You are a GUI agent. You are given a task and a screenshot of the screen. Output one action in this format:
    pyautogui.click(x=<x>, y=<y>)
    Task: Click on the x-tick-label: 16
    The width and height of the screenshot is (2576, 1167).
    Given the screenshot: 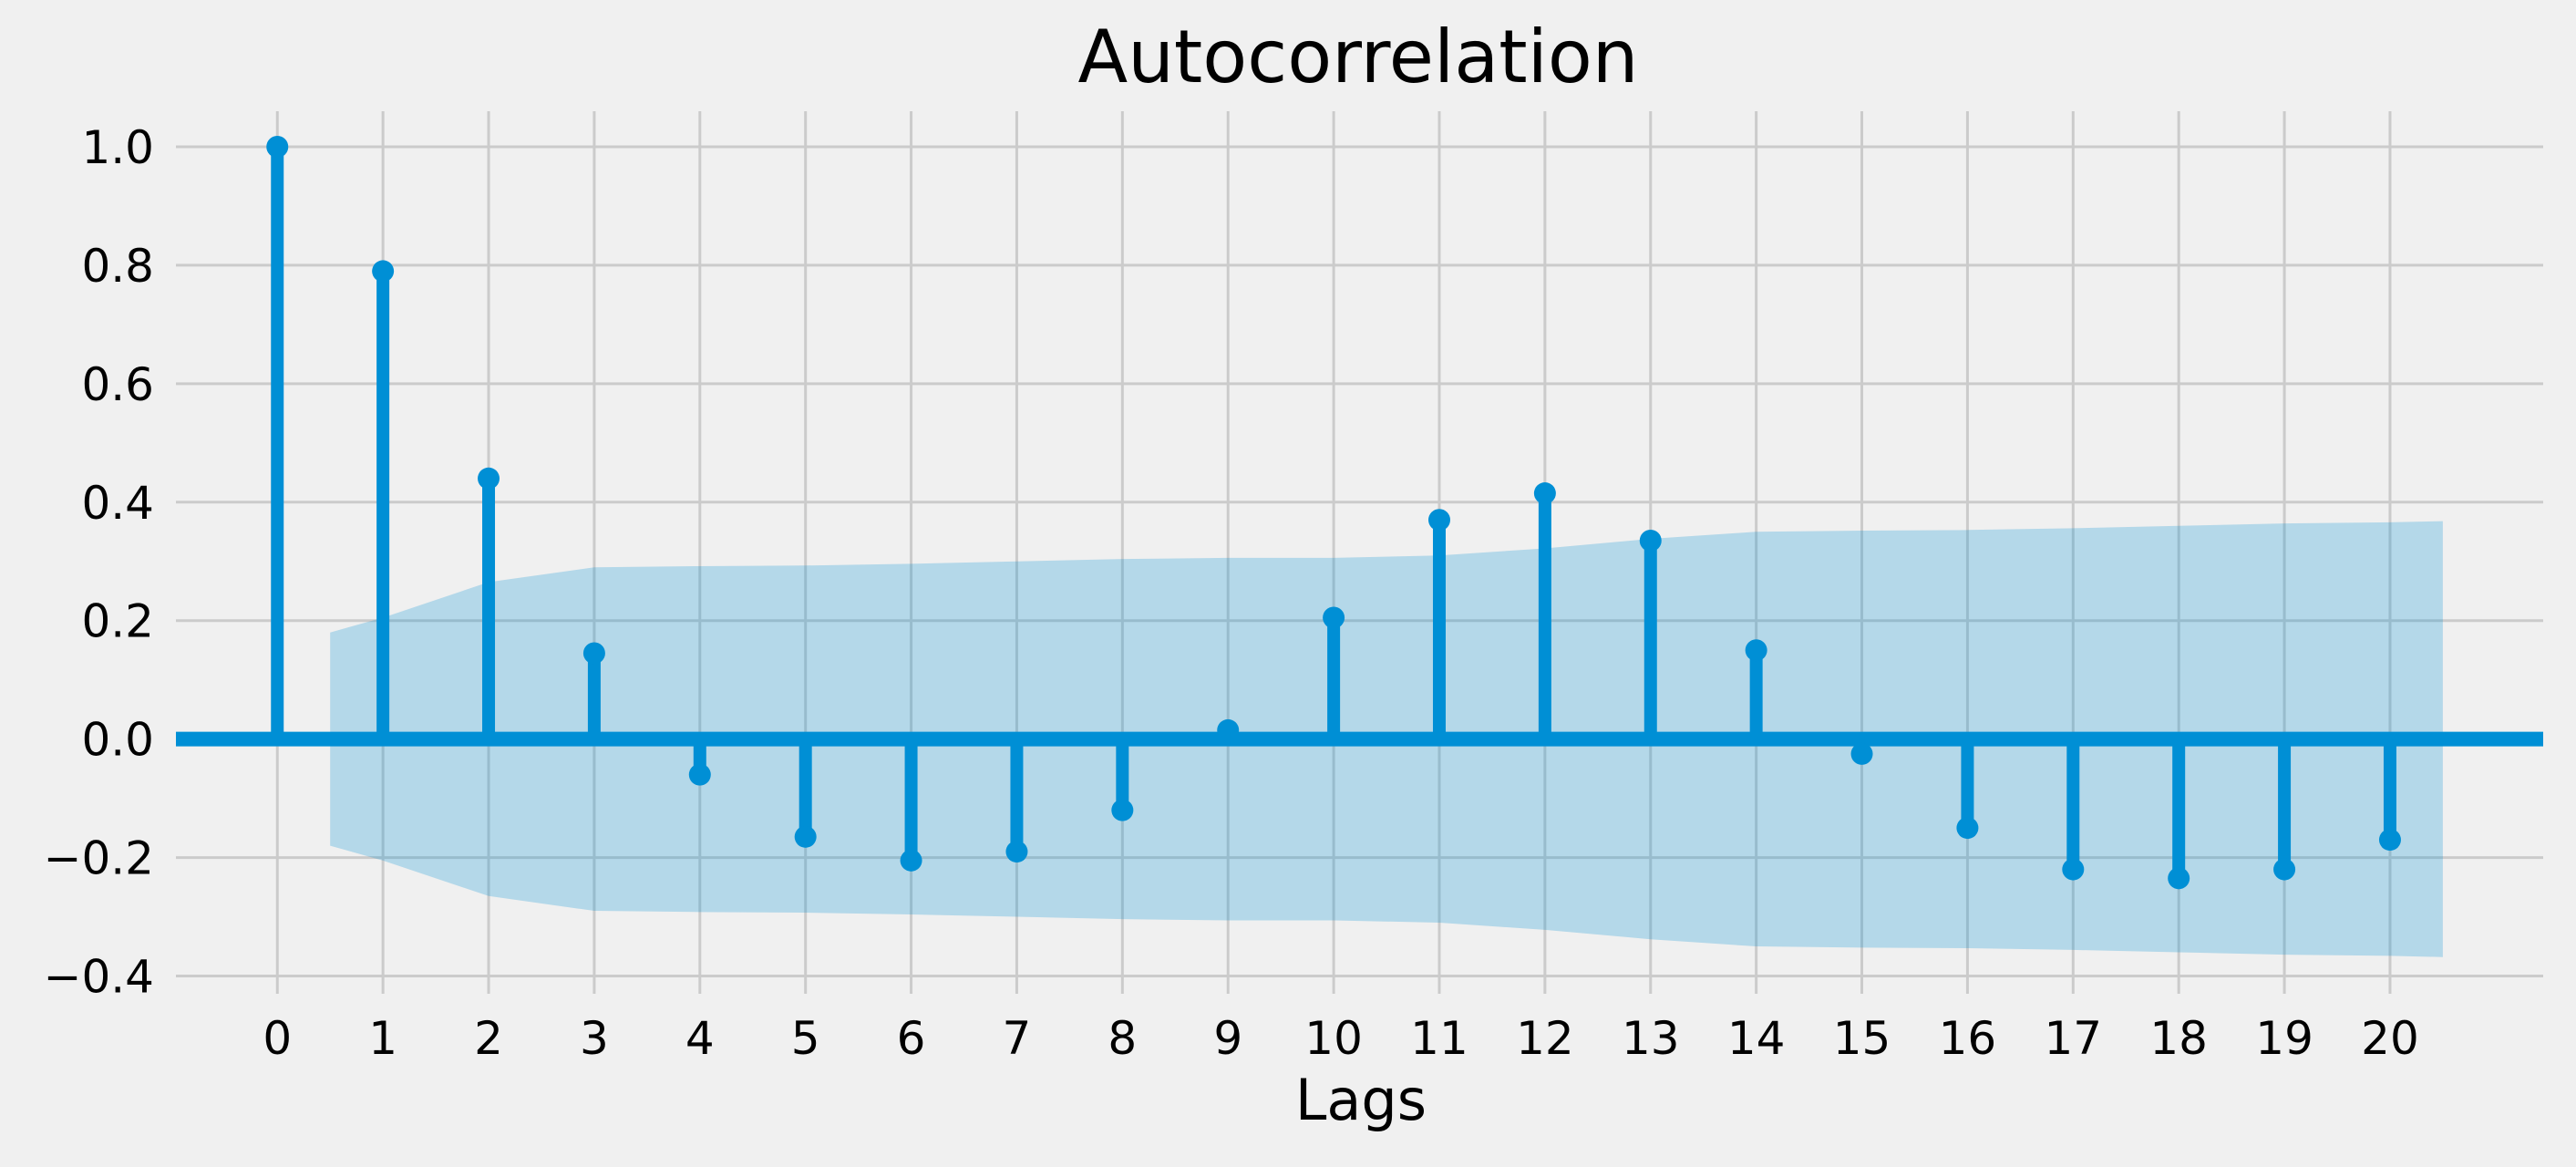 What is the action you would take?
    pyautogui.click(x=1968, y=1038)
    